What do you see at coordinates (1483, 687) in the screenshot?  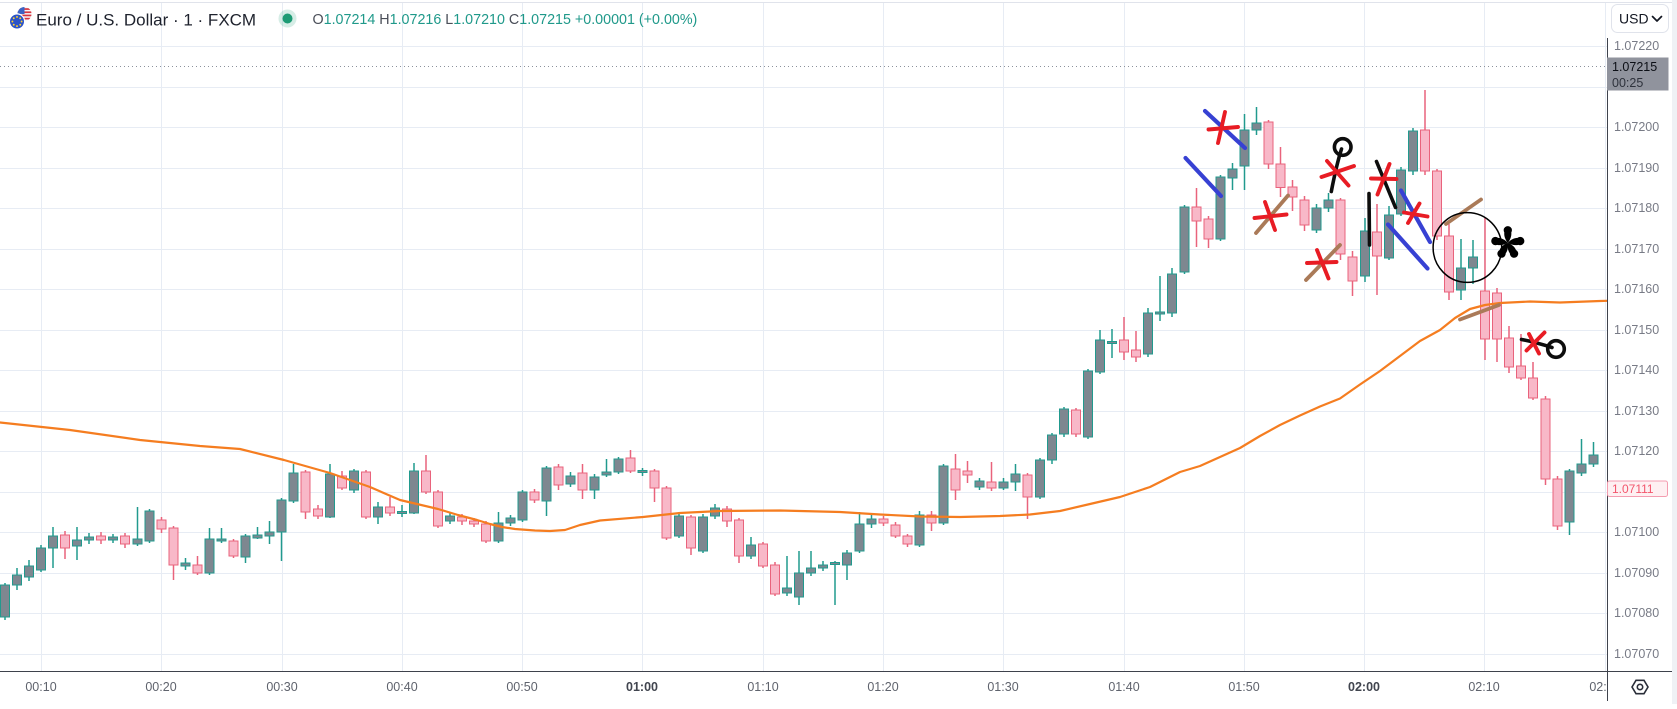 I see `svg-text: 02:10` at bounding box center [1483, 687].